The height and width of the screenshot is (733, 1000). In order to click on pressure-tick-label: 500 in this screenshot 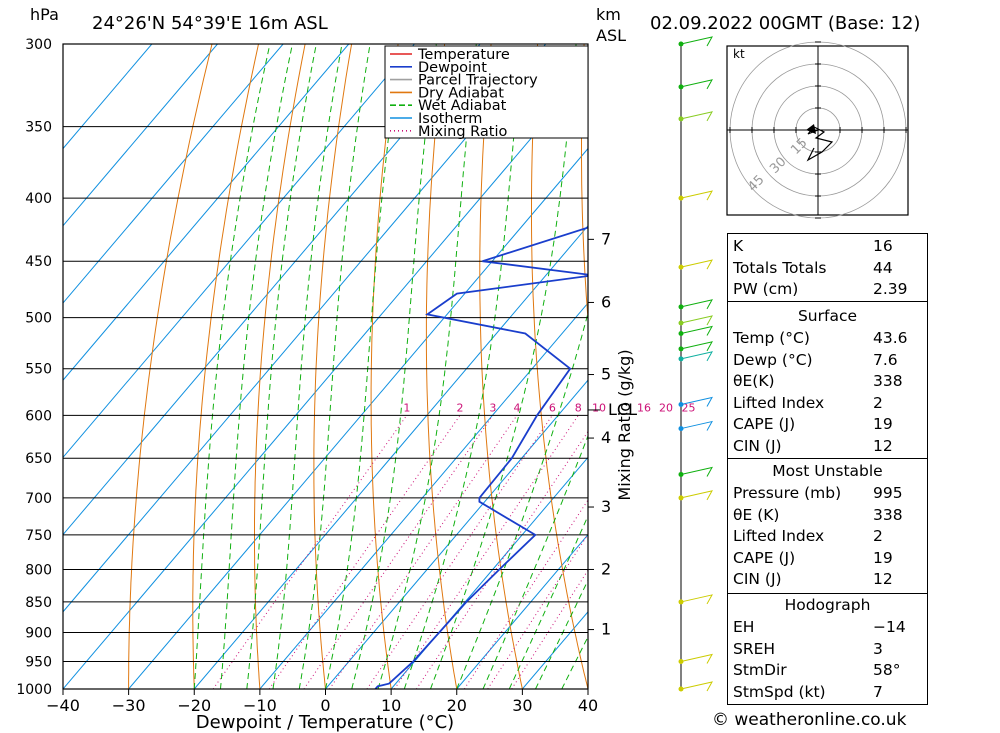, I will do `click(38, 319)`.